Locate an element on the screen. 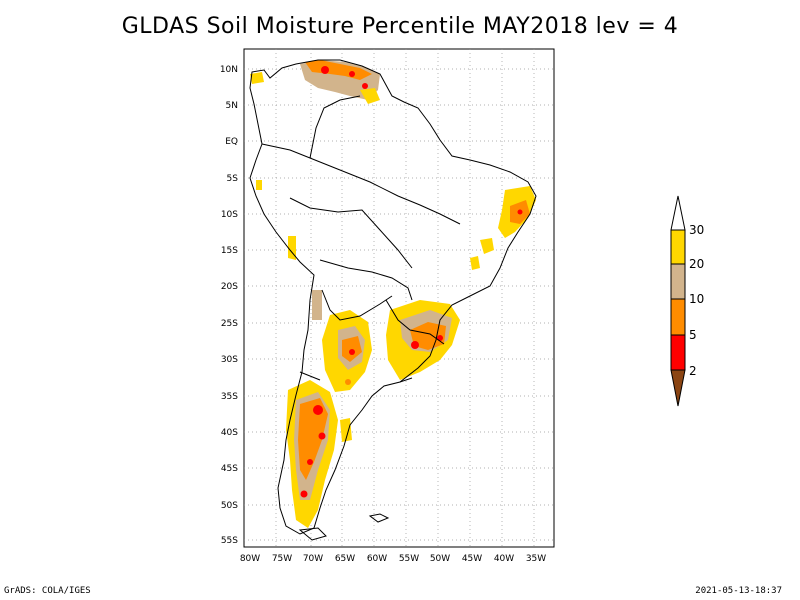 The width and height of the screenshot is (800, 600). lat-tick-label: 25S is located at coordinates (229, 324).